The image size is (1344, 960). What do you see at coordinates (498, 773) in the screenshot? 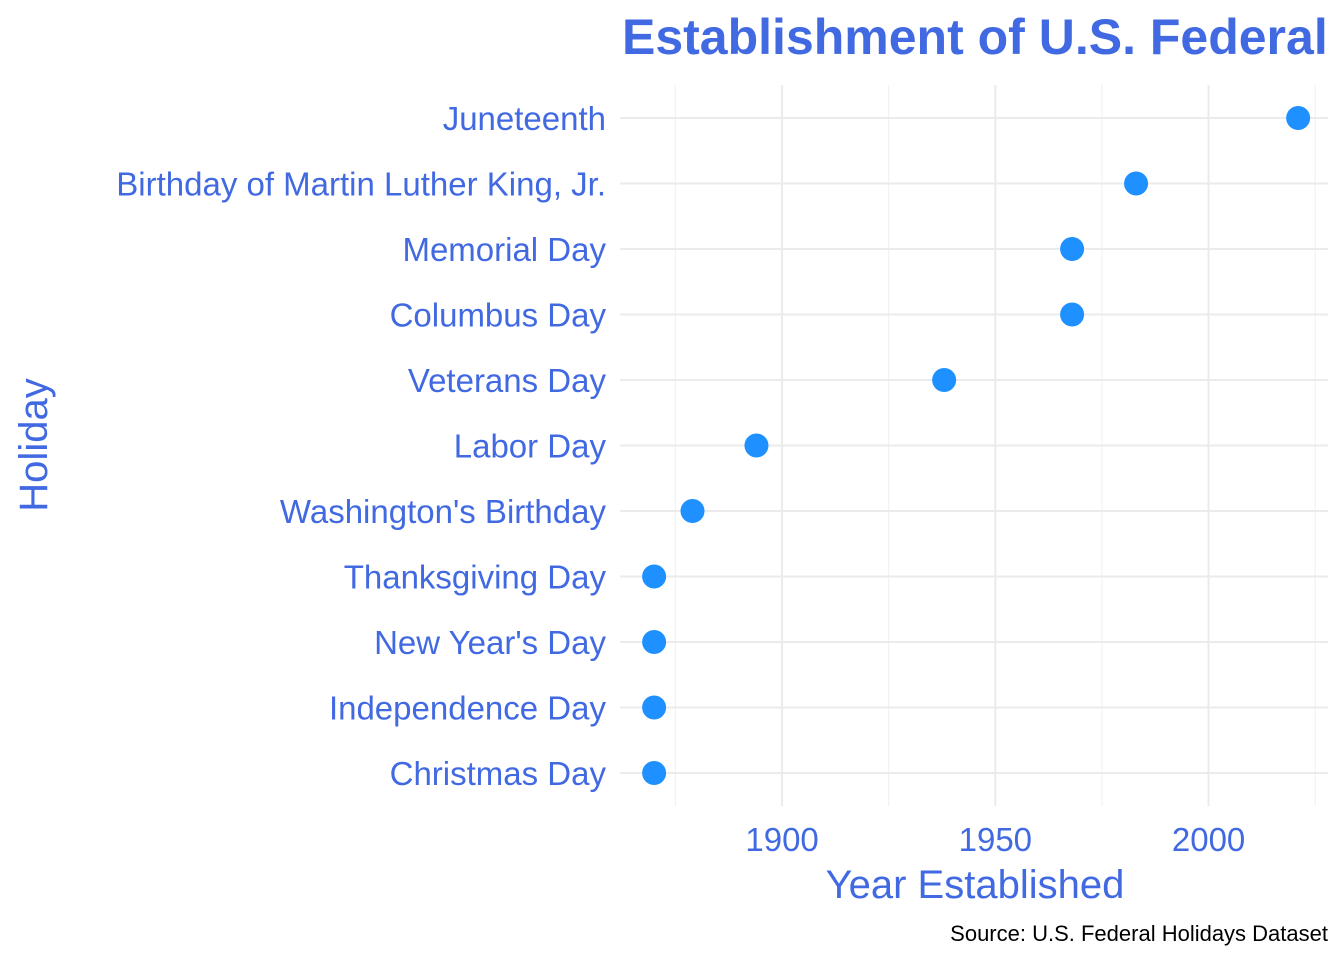
I see `y-tick-label: Christmas Day` at bounding box center [498, 773].